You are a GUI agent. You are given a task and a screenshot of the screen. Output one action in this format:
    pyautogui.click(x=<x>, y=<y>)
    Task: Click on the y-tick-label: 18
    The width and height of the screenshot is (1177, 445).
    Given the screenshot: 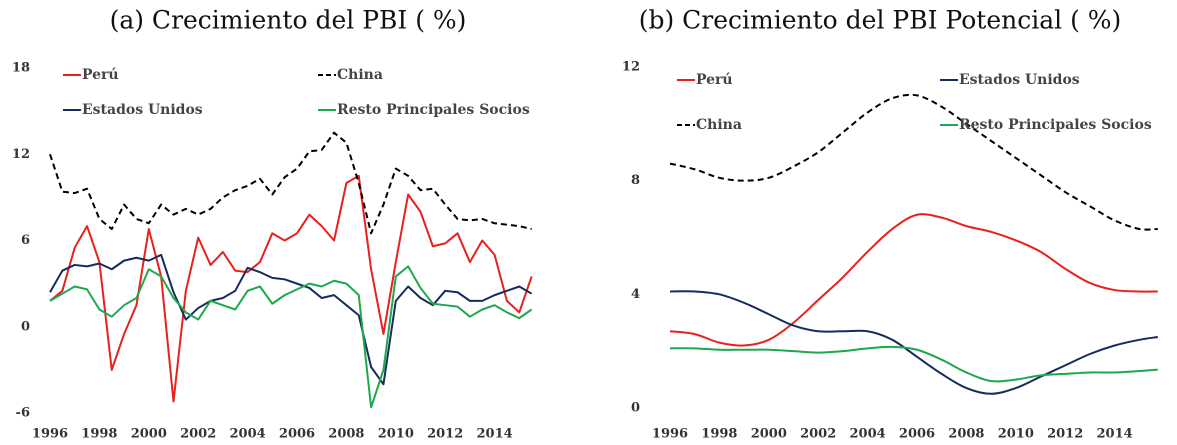 What is the action you would take?
    pyautogui.click(x=21, y=68)
    